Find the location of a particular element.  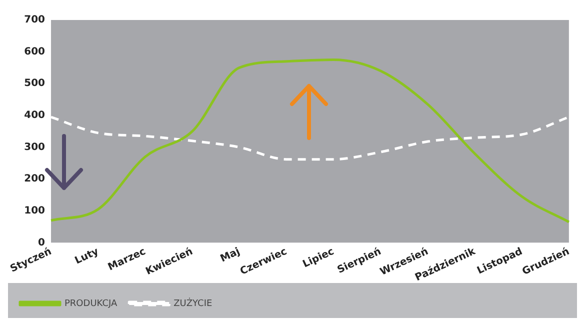

x-tick-label: Luty is located at coordinates (87, 256).